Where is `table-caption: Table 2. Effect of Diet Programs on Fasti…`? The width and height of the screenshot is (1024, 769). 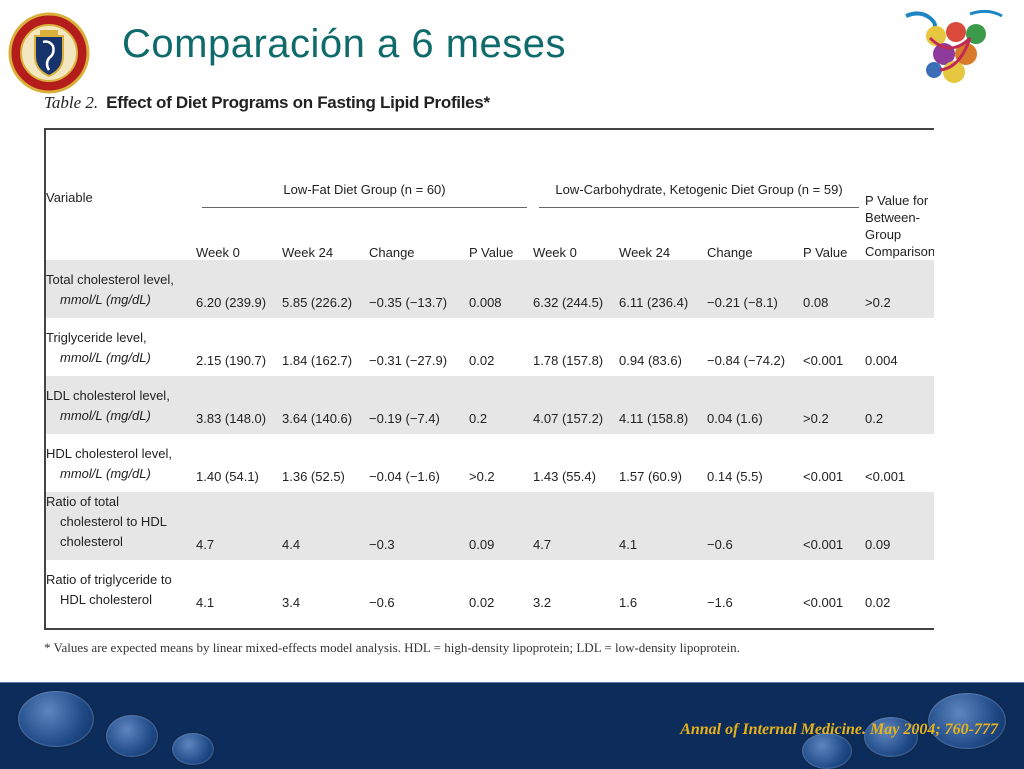
table-caption: Table 2. Effect of Diet Programs on Fasti… is located at coordinates (267, 103).